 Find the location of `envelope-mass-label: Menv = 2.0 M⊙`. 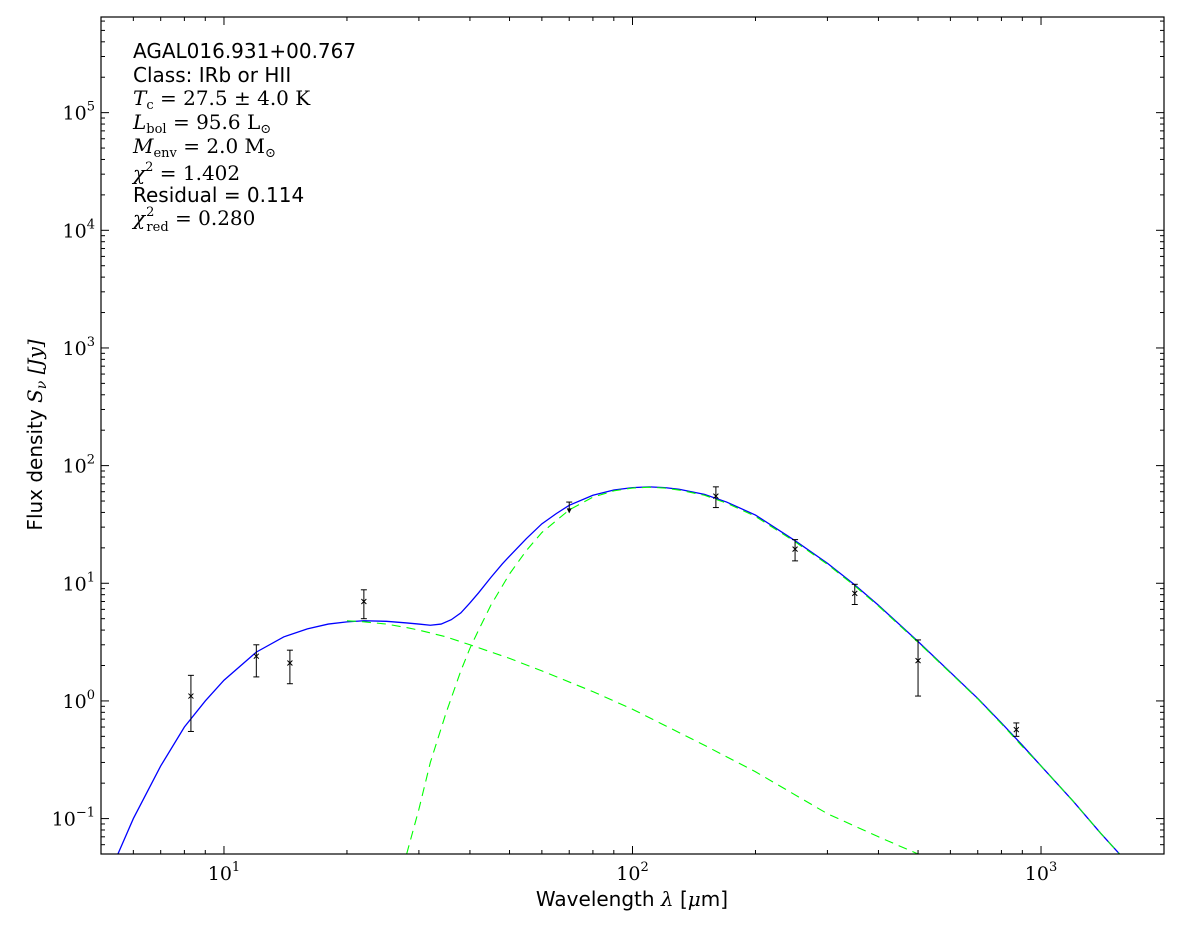

envelope-mass-label: Menv = 2.0 M⊙ is located at coordinates (204, 147).